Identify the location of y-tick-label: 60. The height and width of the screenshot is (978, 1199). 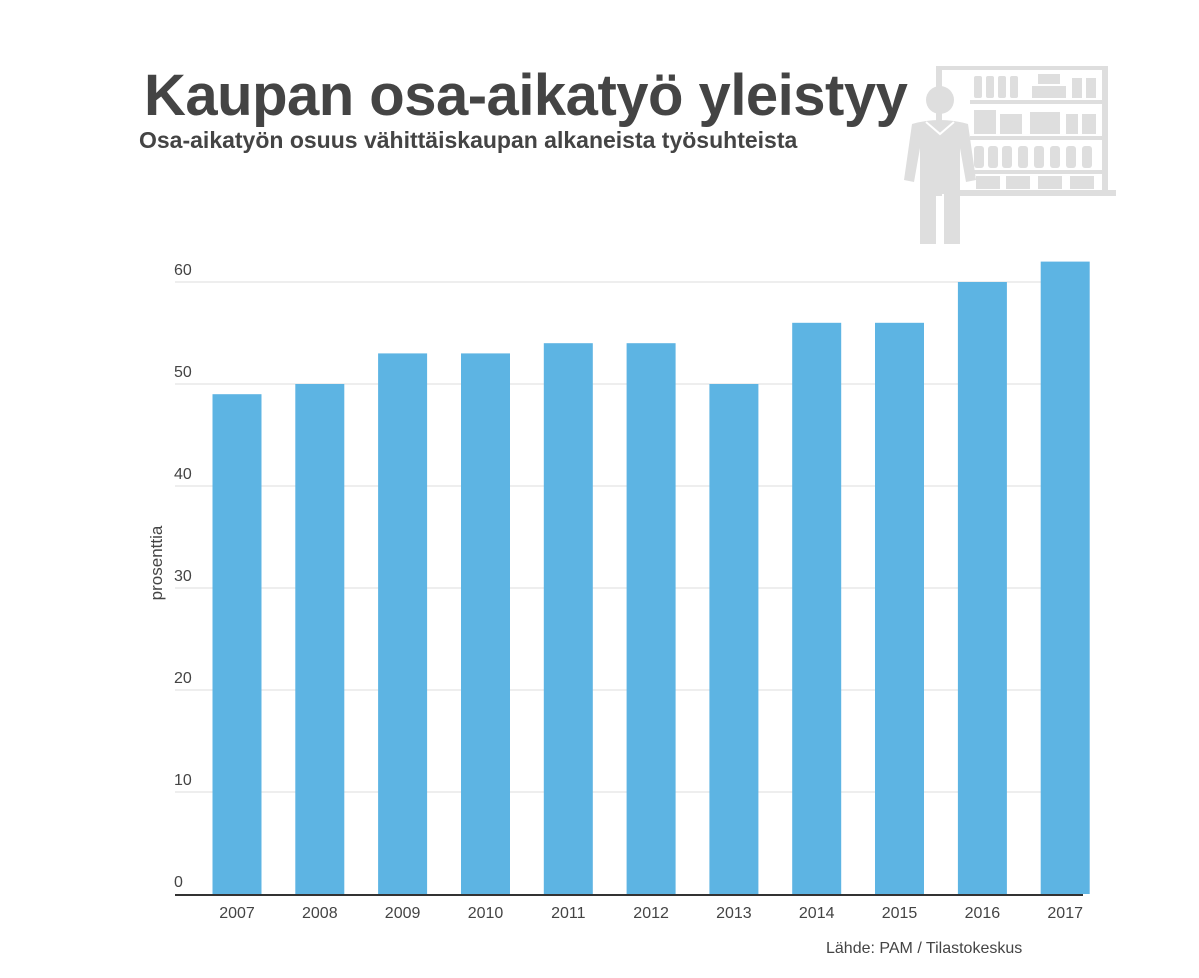
(183, 270).